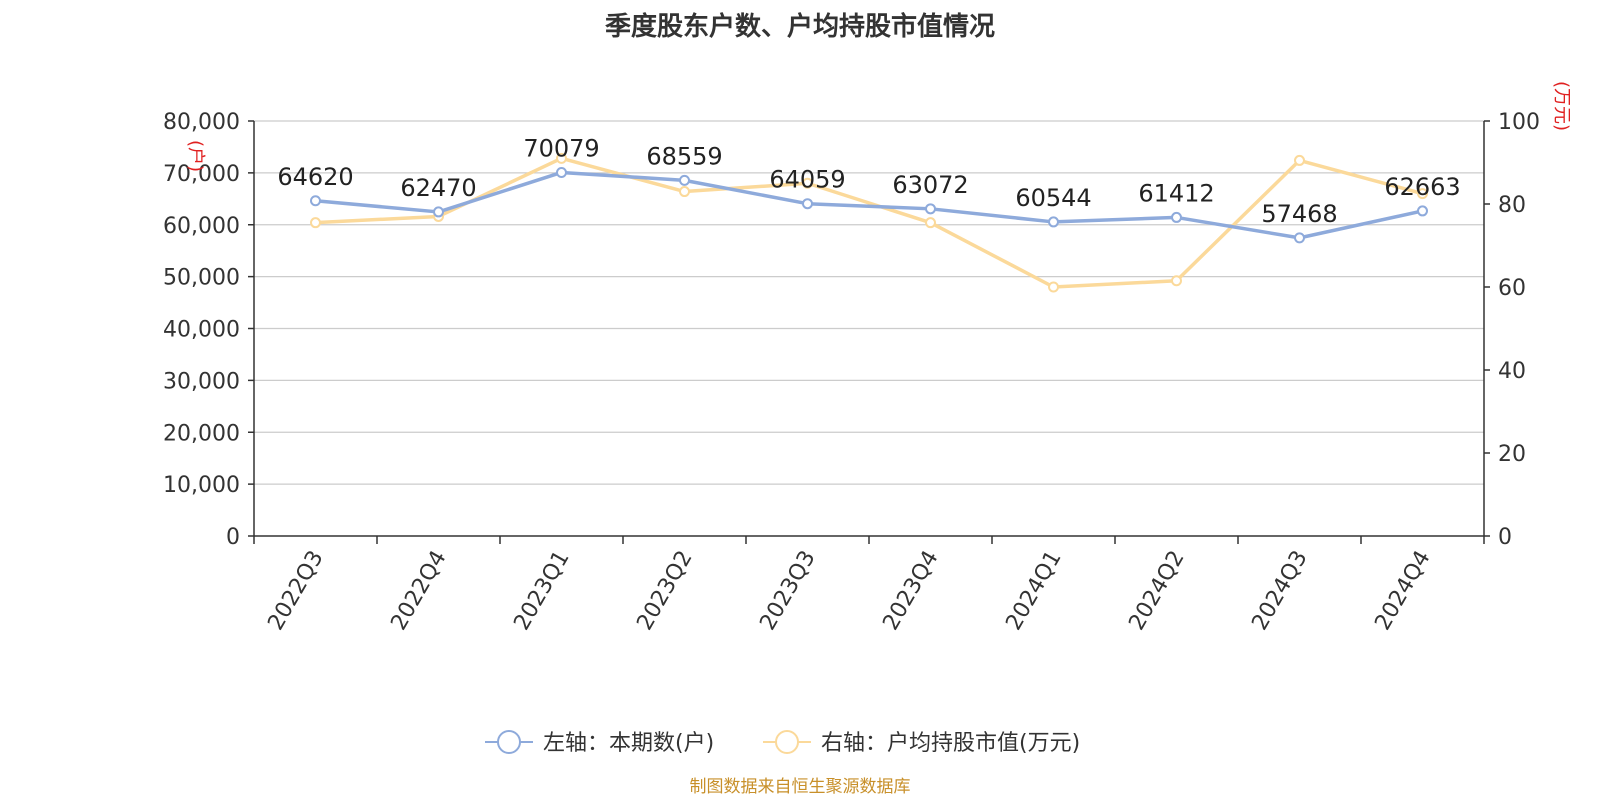 This screenshot has height=800, width=1600. I want to click on data-label: 64059, so click(807, 180).